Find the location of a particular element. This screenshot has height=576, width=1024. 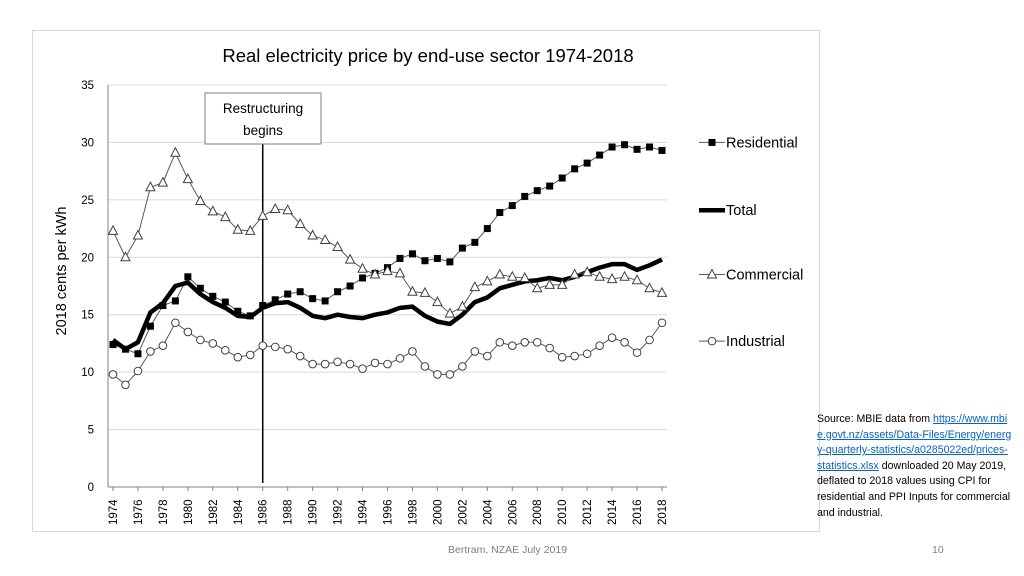

x-tick-label: 2008 is located at coordinates (538, 512).